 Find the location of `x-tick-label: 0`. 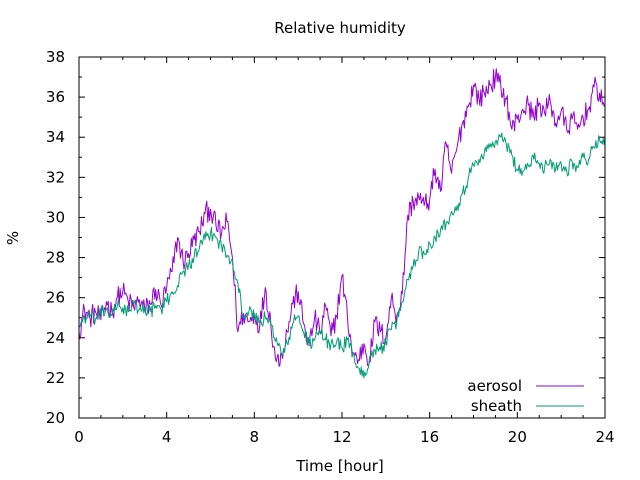

x-tick-label: 0 is located at coordinates (79, 437).